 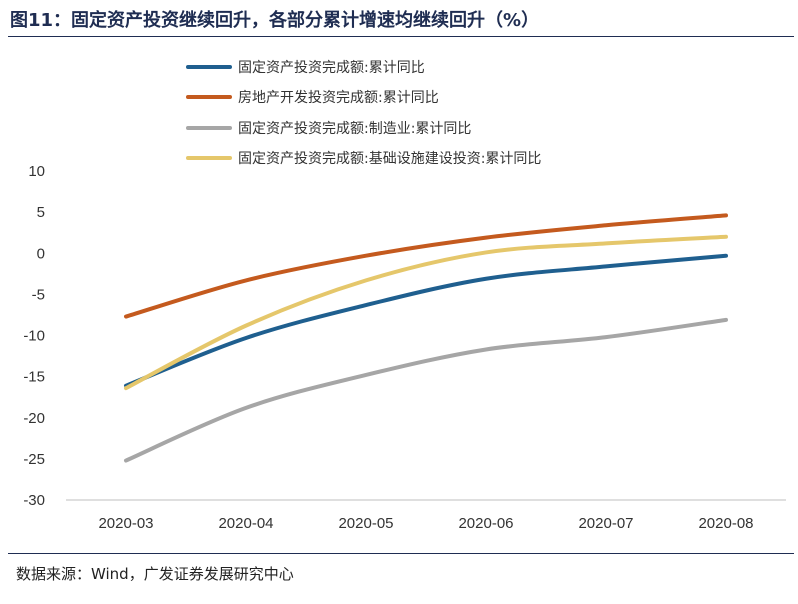 What do you see at coordinates (338, 98) in the screenshot?
I see `legend-label: 房地产开发投资完成额:累计同比` at bounding box center [338, 98].